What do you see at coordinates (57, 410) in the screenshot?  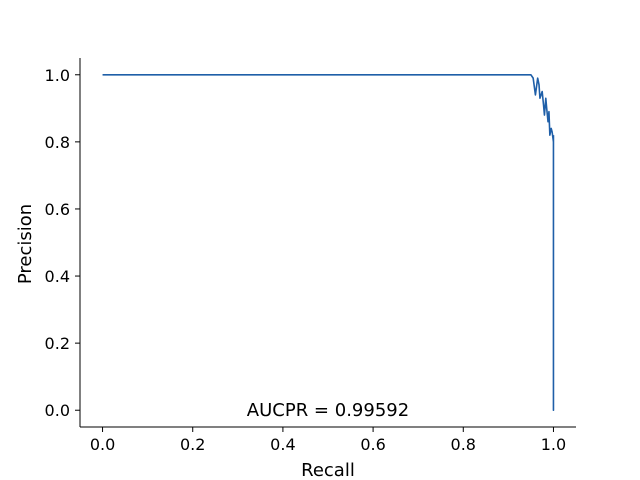 I see `y-tick-label: 0.0` at bounding box center [57, 410].